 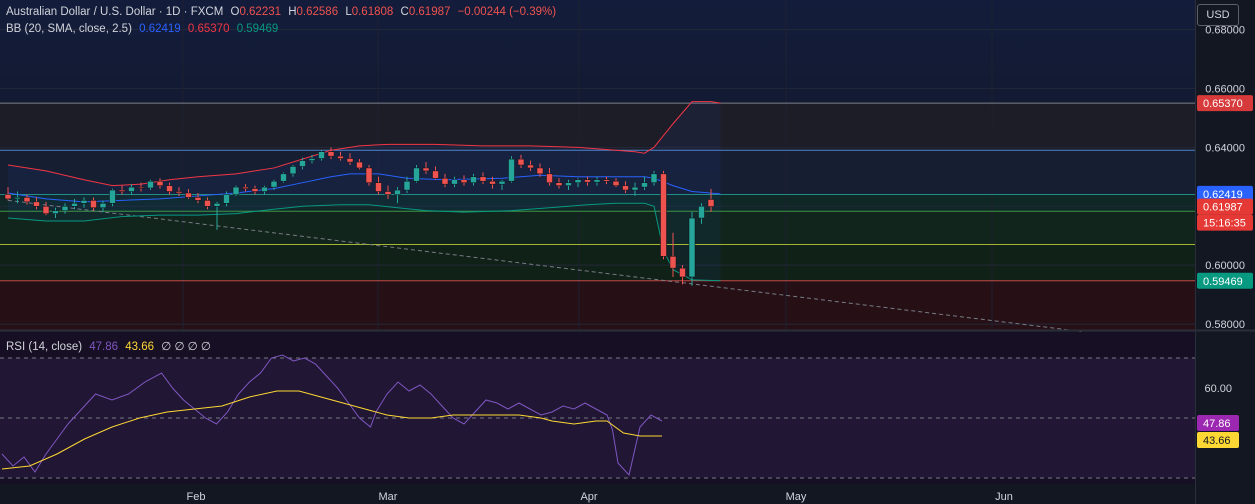 What do you see at coordinates (104, 347) in the screenshot?
I see `rsi-value: 47.86` at bounding box center [104, 347].